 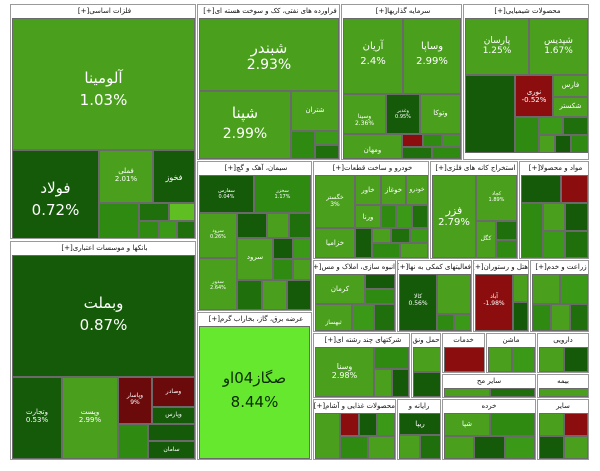 I want to click on sector-transport: حمل ونق, so click(x=426, y=365).